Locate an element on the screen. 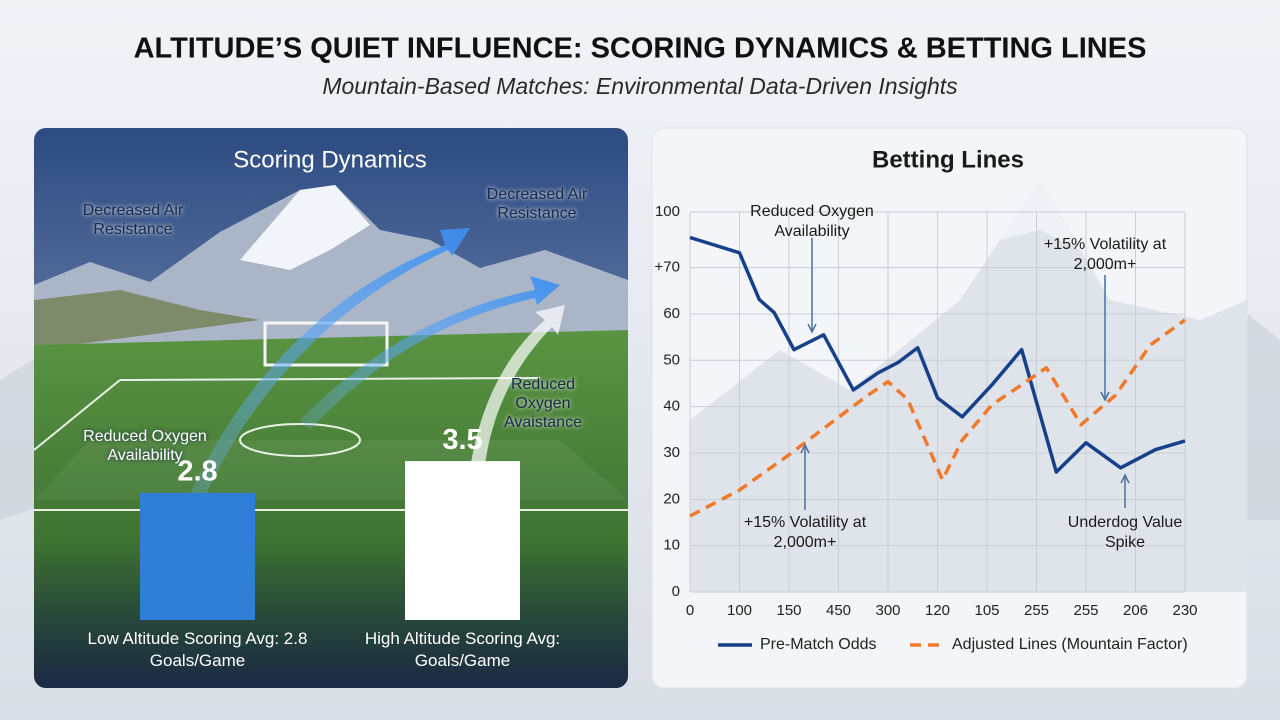  x-tick-label: 120 is located at coordinates (937, 610).